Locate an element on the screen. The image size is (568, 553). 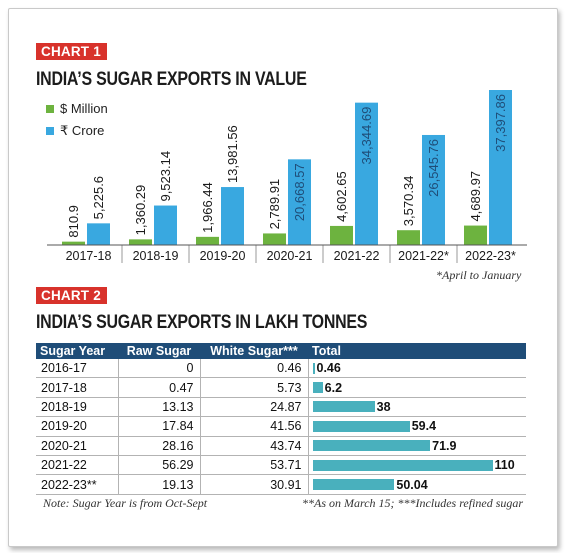
cell-white: 24.87 is located at coordinates (254, 407).